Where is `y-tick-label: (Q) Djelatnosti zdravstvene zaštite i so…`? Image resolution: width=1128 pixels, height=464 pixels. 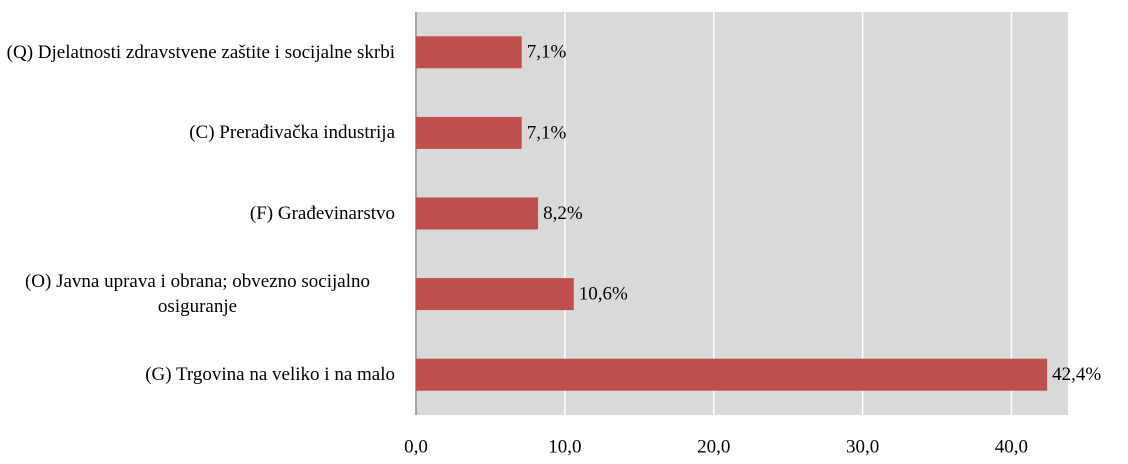 y-tick-label: (Q) Djelatnosti zdravstvene zaštite i so… is located at coordinates (200, 52).